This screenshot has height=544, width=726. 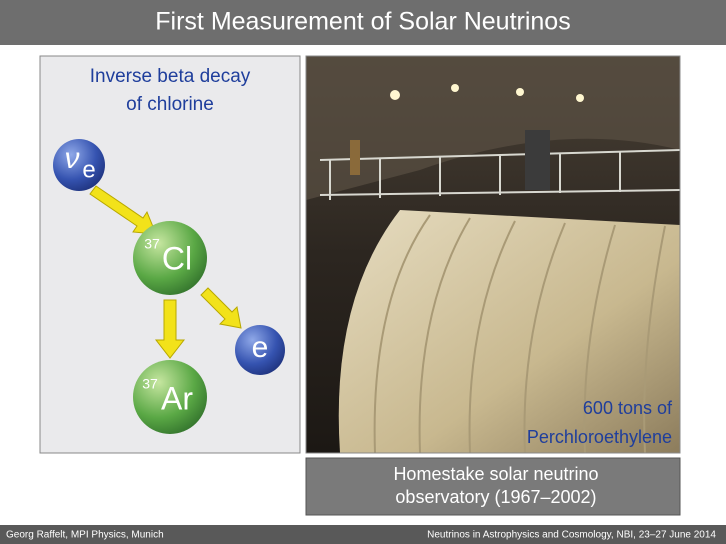 I want to click on photo-overlay: Perchloroethylene, so click(x=599, y=437).